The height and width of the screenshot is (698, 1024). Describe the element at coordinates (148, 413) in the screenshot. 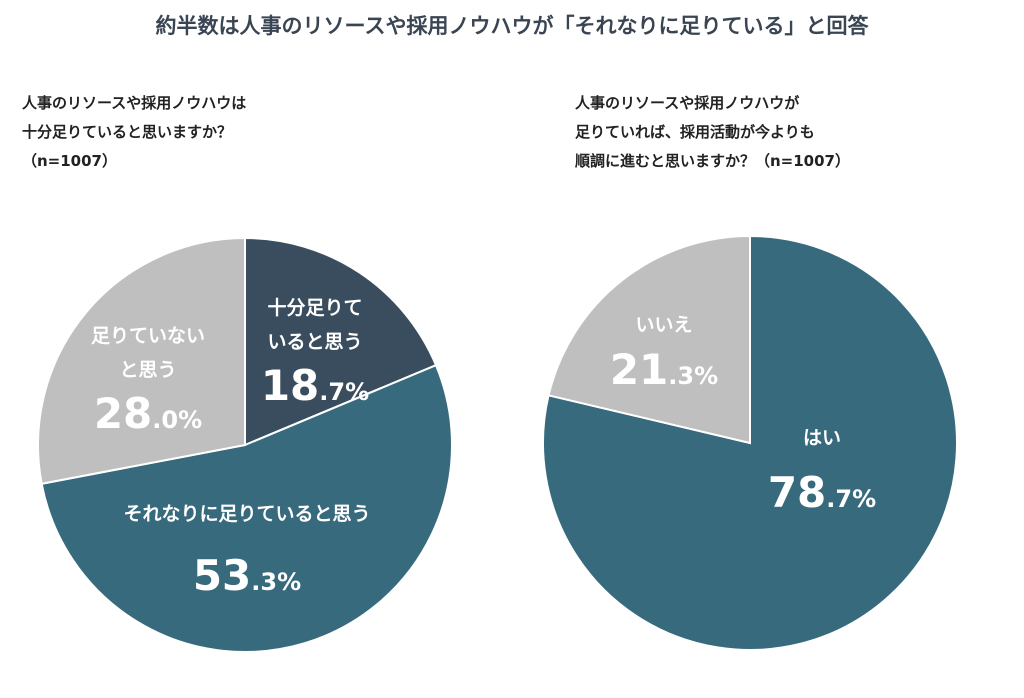

I see `left-slice-value-insufficient: 28.0%` at that location.